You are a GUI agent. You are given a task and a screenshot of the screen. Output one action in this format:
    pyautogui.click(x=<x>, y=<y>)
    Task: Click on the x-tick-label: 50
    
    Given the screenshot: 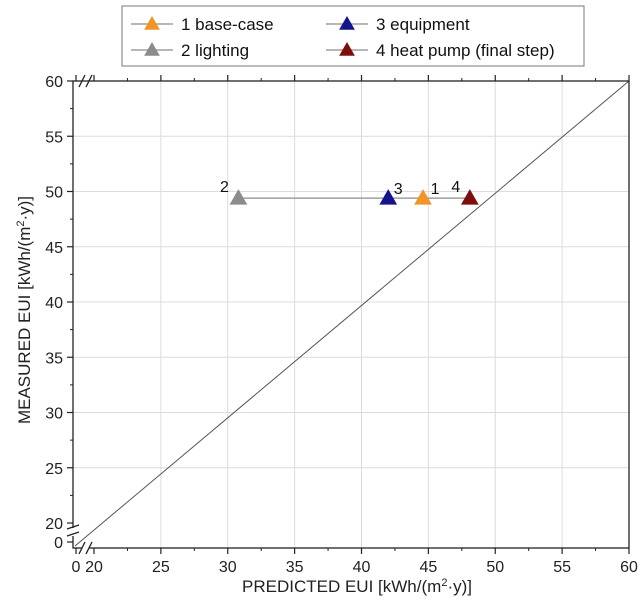 What is the action you would take?
    pyautogui.click(x=495, y=567)
    